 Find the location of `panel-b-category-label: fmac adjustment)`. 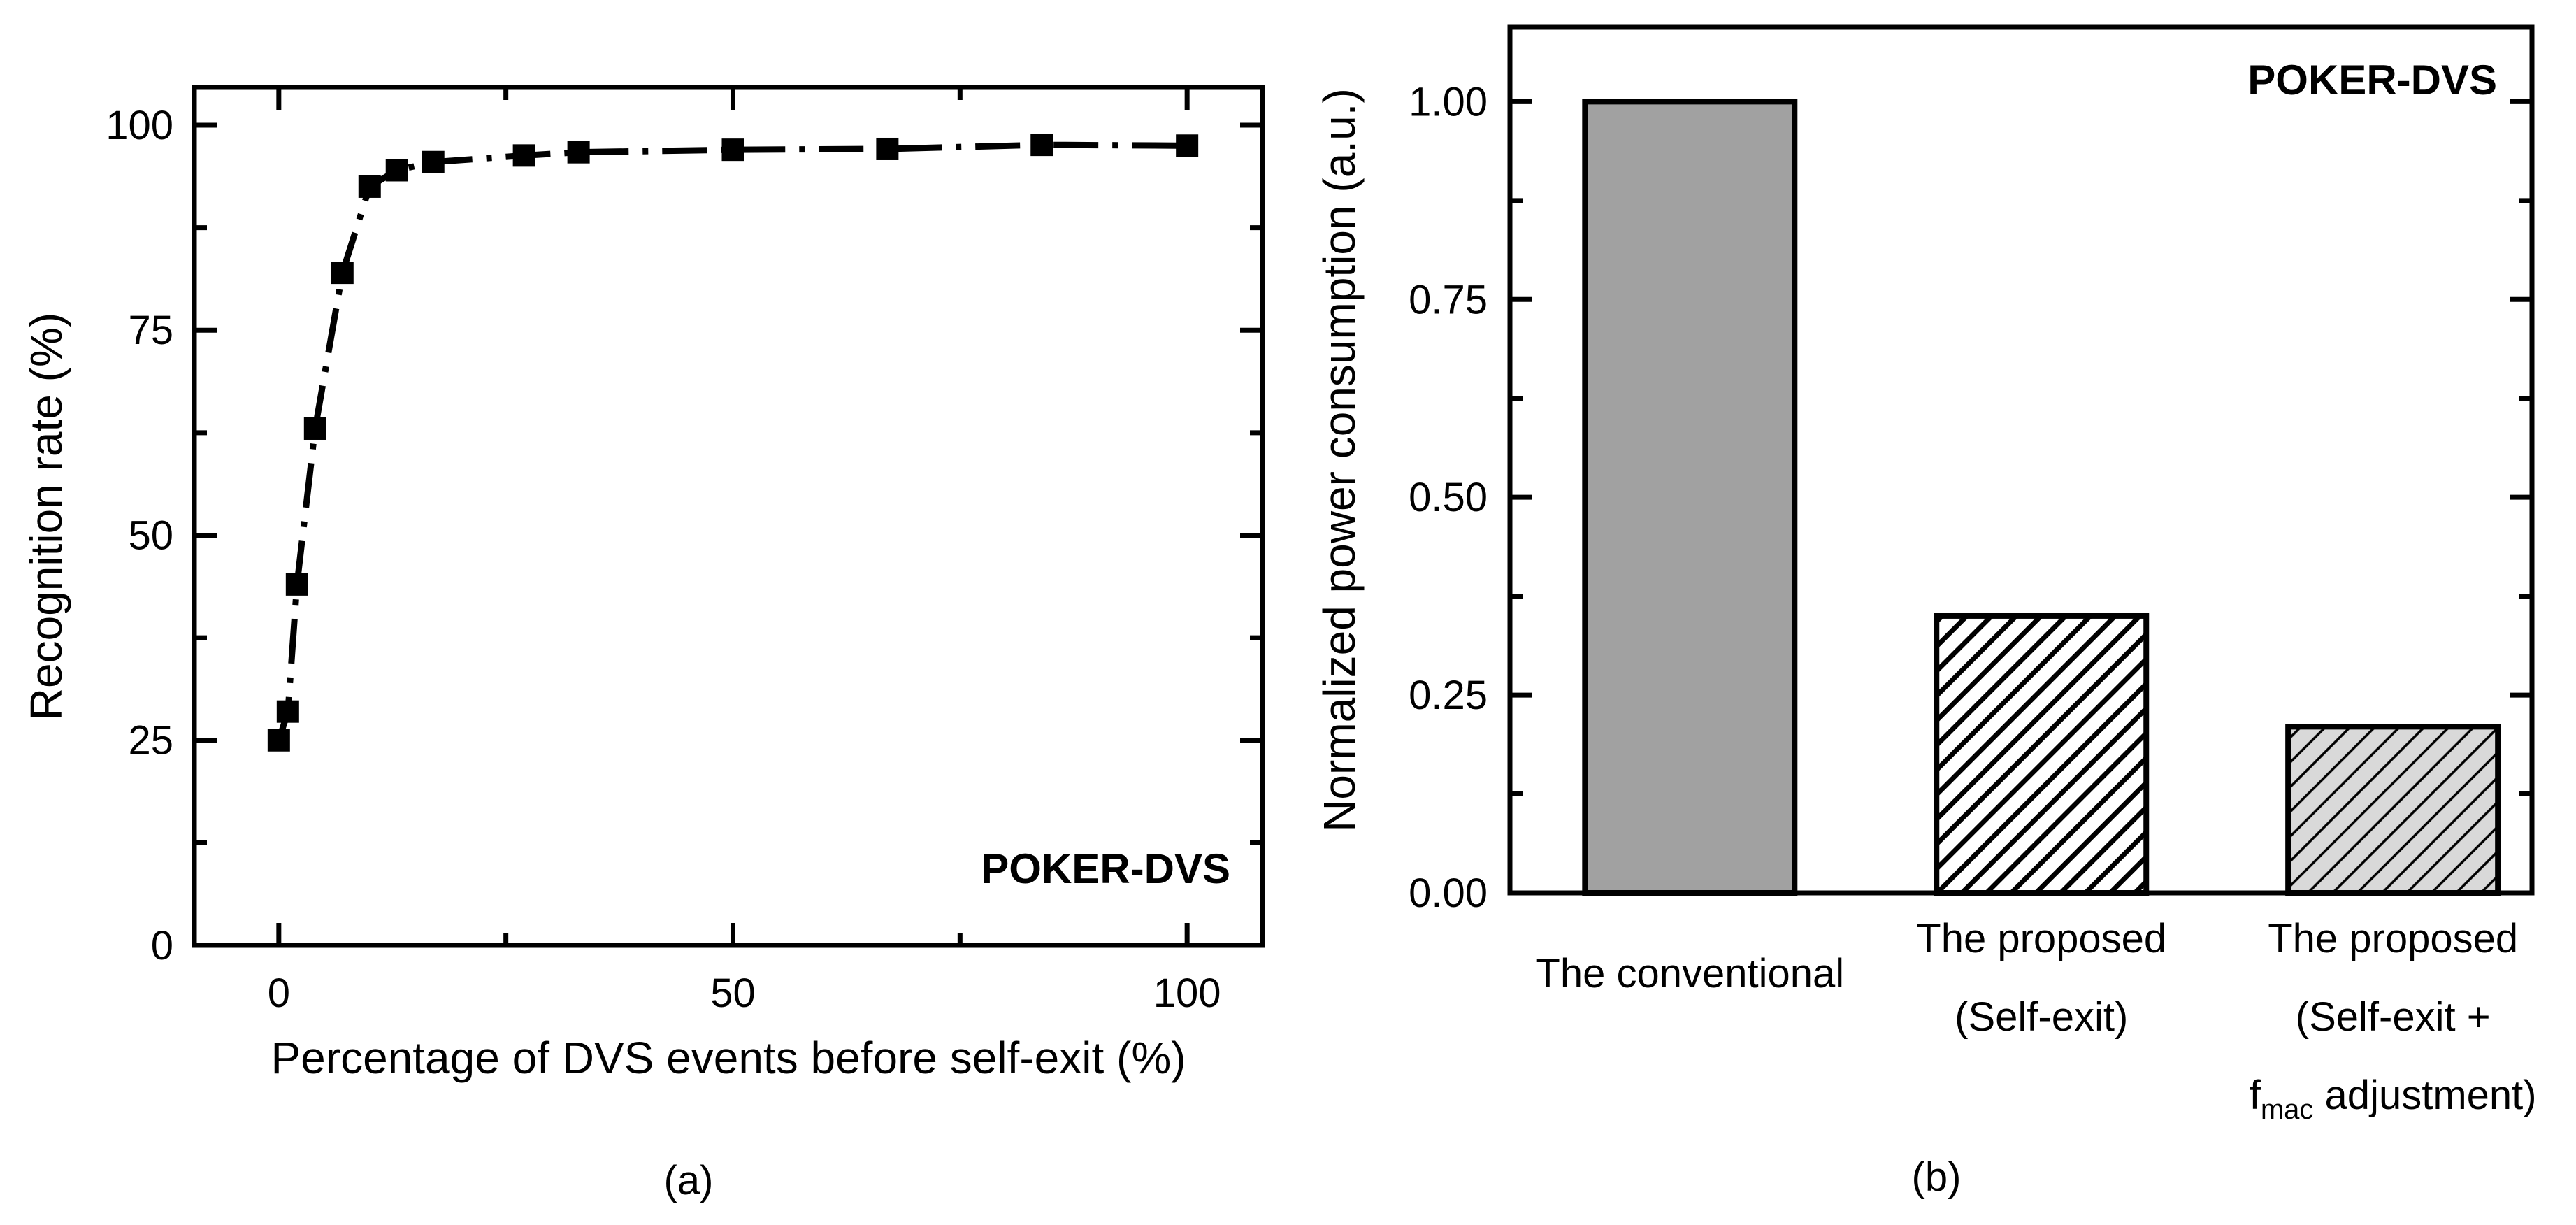

panel-b-category-label: fmac adjustment) is located at coordinates (2393, 1099).